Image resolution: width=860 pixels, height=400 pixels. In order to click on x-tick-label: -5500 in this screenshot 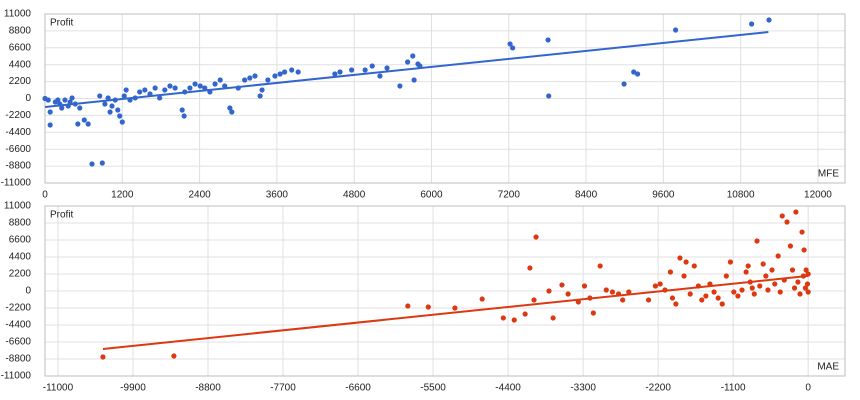, I will do `click(433, 388)`.